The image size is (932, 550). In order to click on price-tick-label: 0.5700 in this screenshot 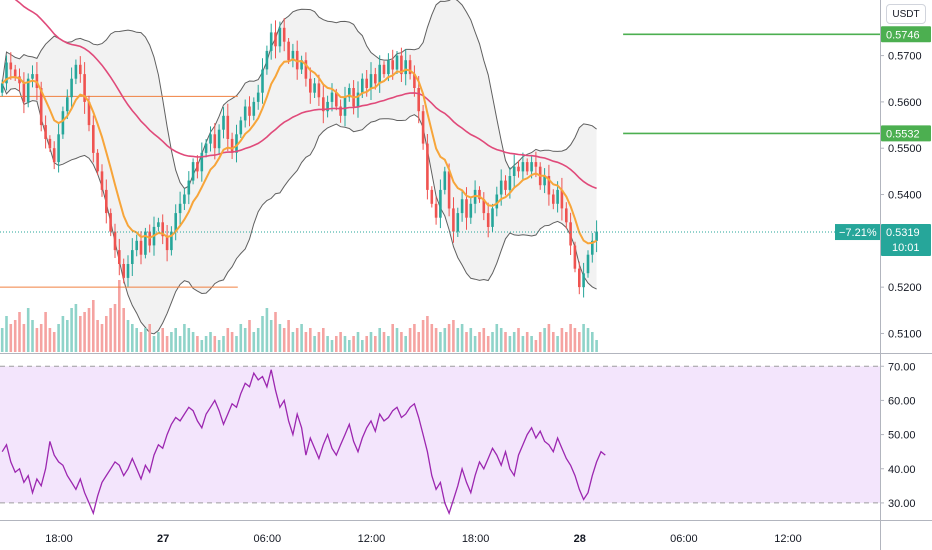, I will do `click(905, 57)`.